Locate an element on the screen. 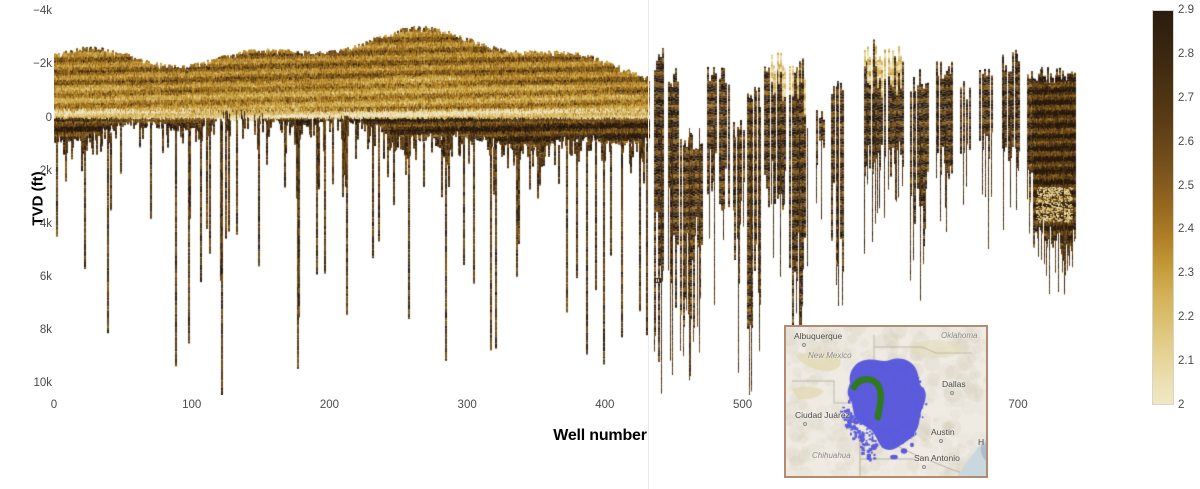  colorbar-tick-label: 2.1 is located at coordinates (1186, 361).